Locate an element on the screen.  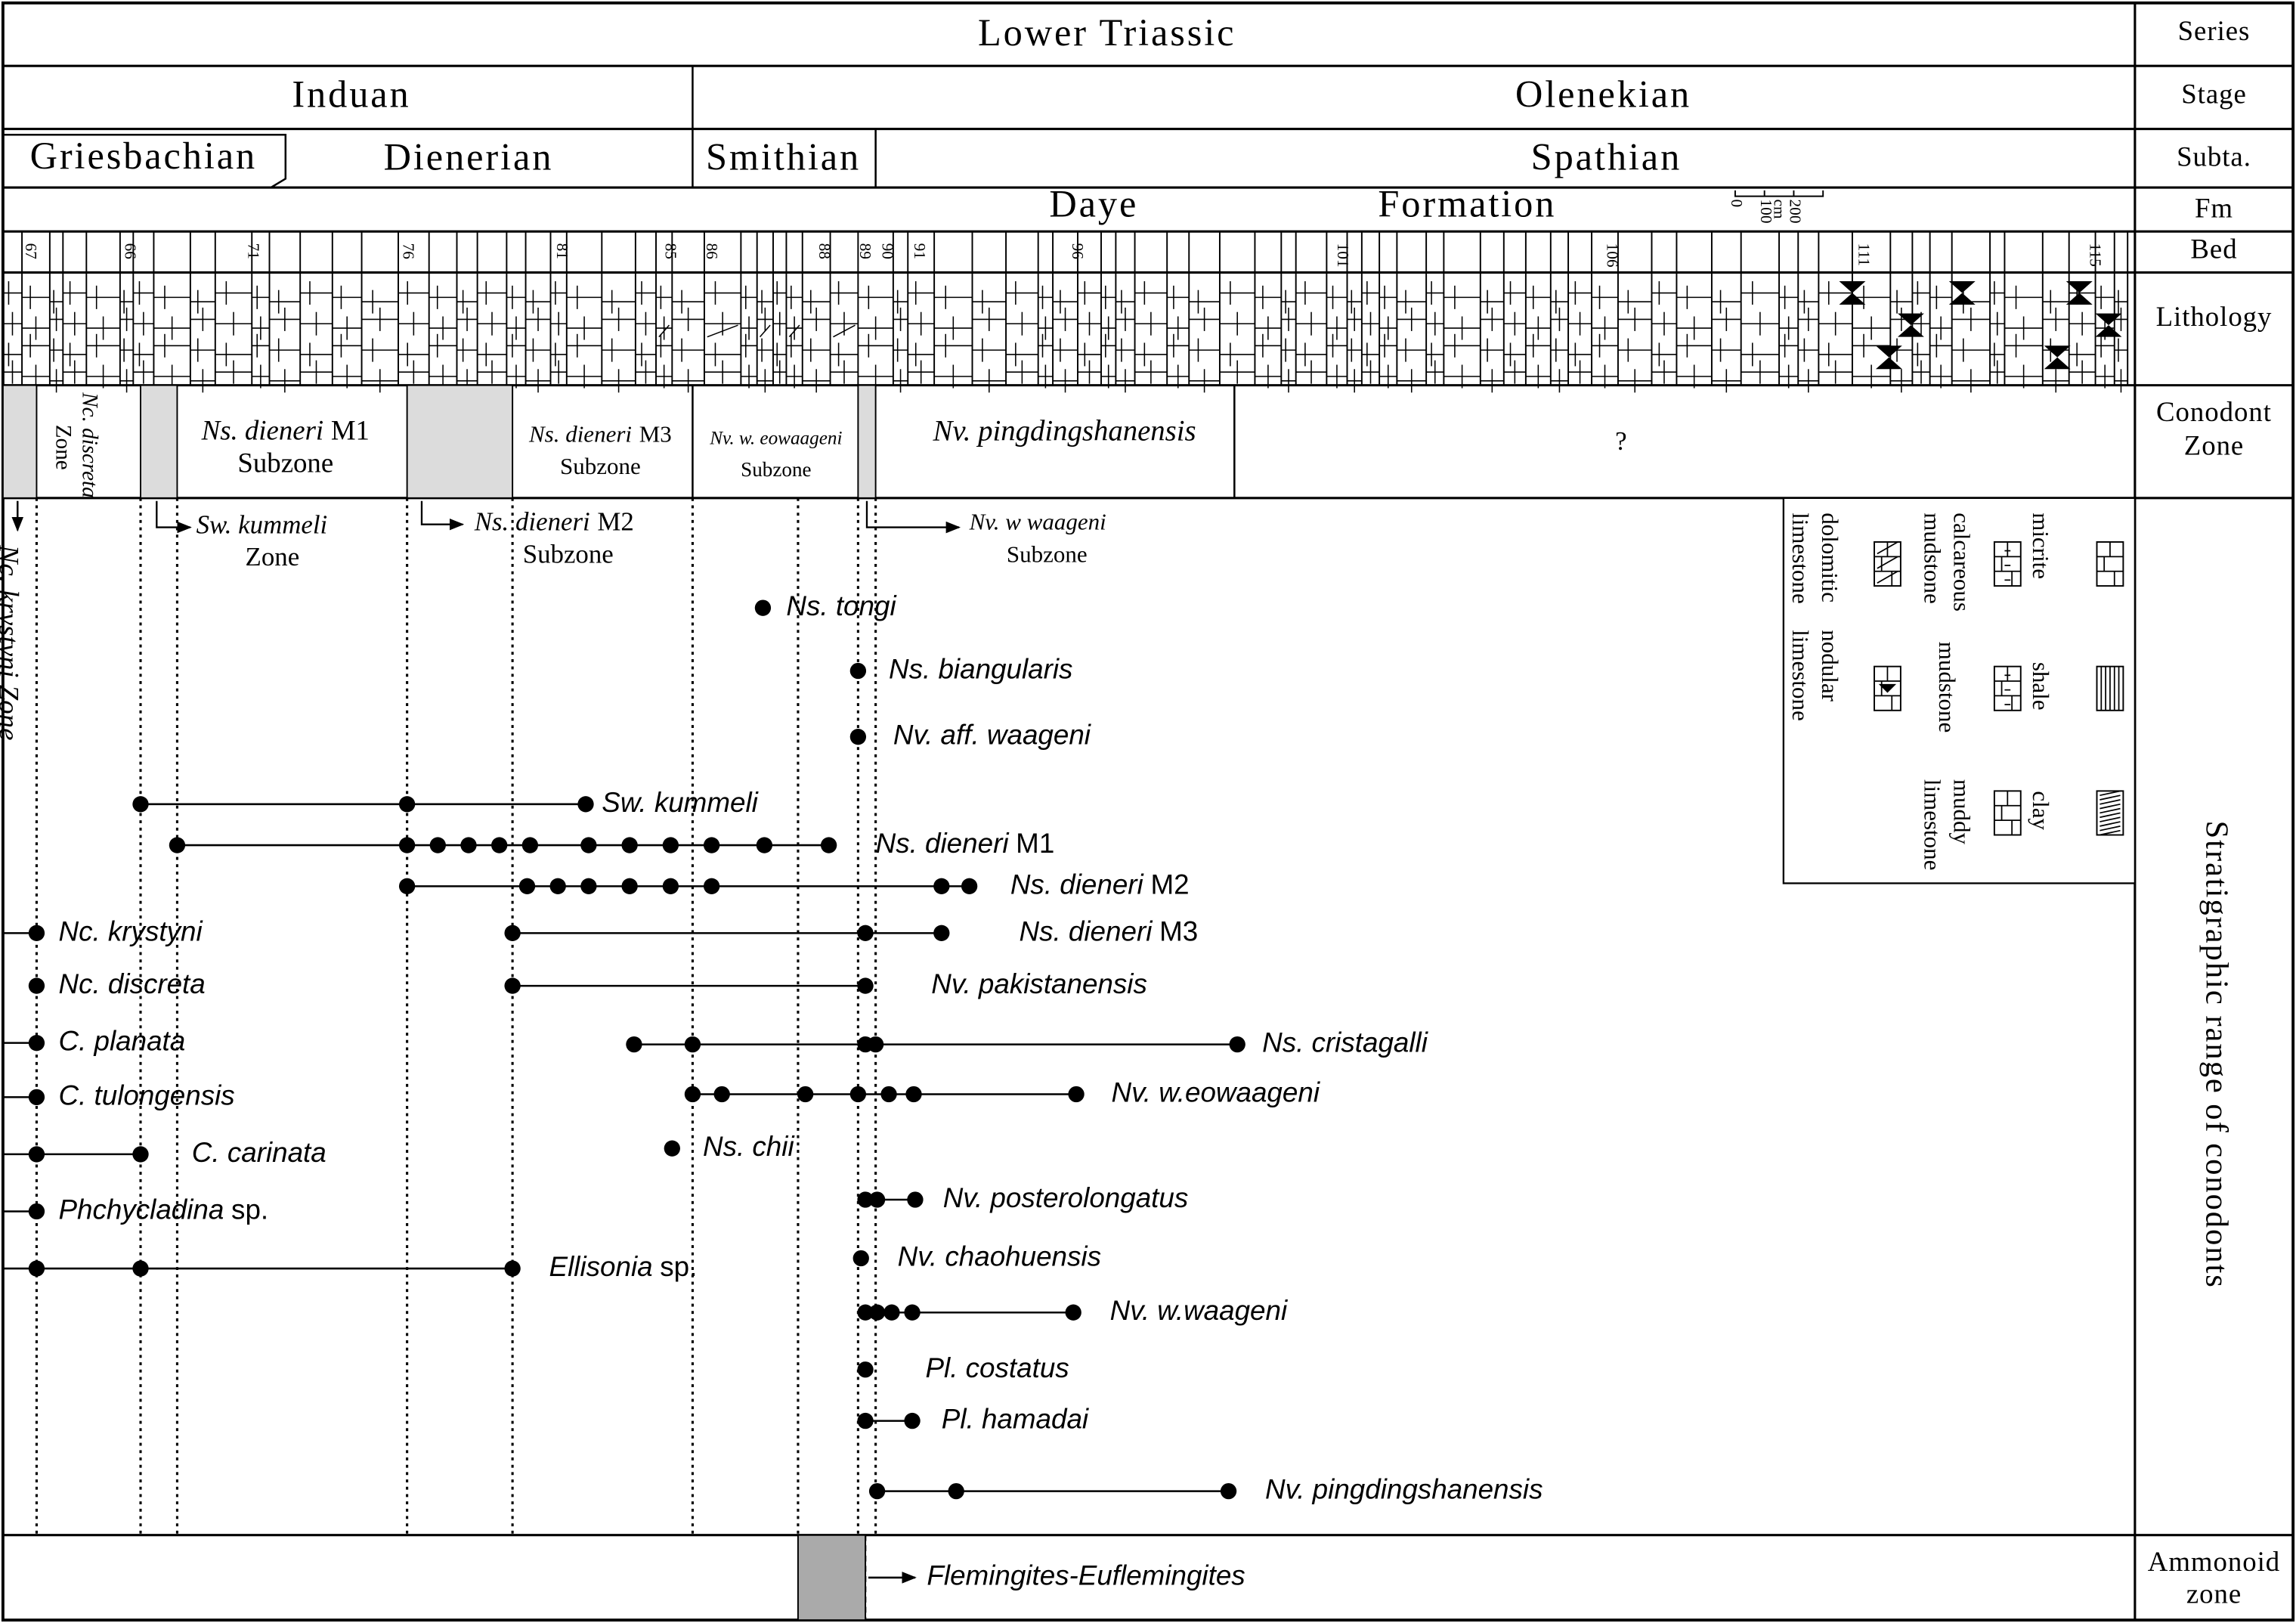
bed-number: 96 is located at coordinates (1078, 251).